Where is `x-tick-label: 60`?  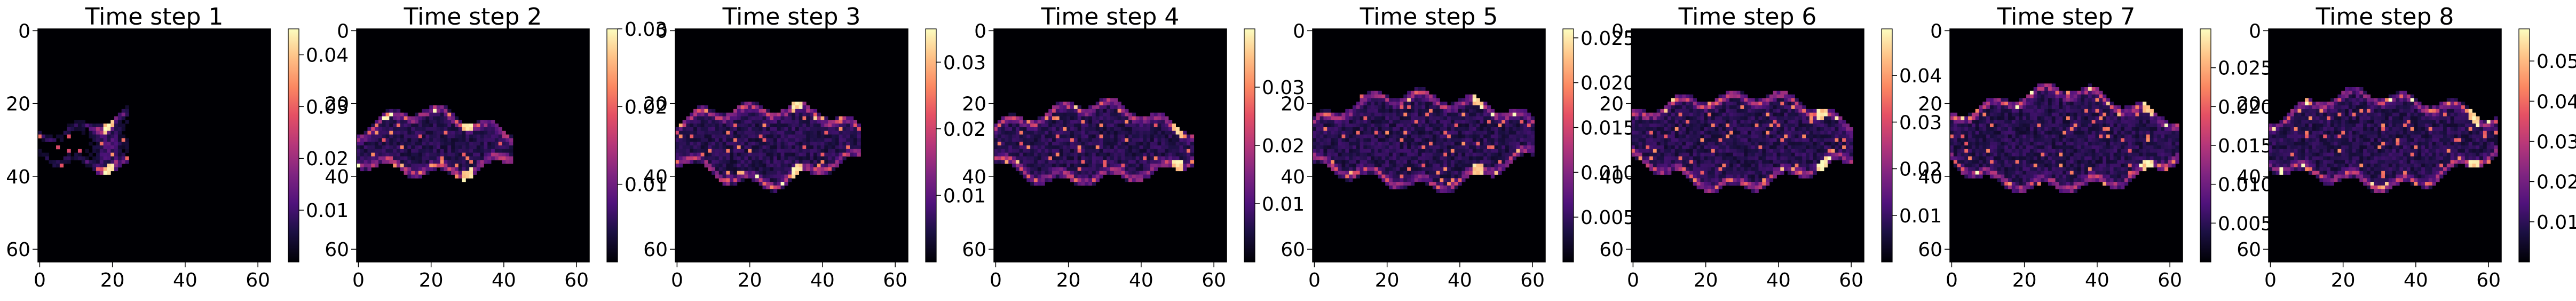
x-tick-label: 60 is located at coordinates (576, 280).